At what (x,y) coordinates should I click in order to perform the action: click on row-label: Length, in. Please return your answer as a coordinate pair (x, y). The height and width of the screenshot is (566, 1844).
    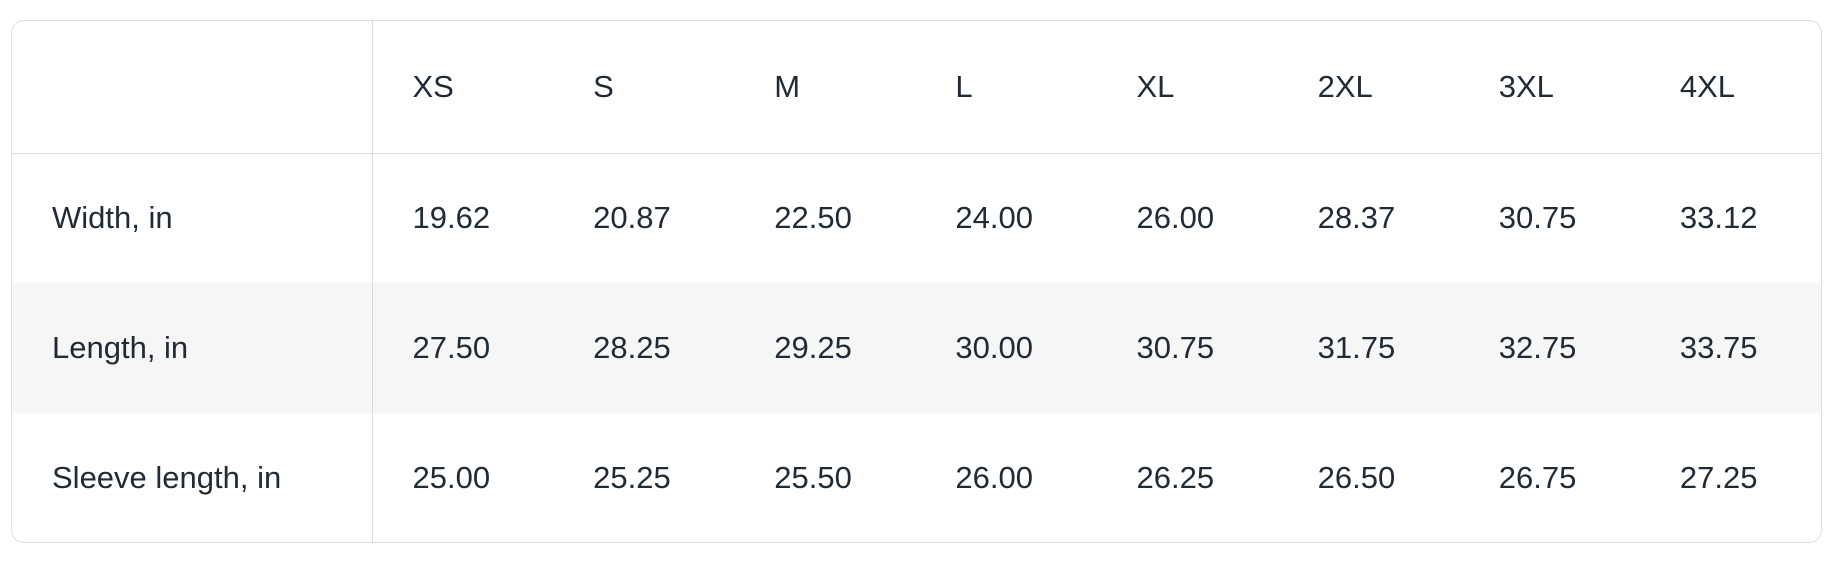
    Looking at the image, I should click on (192, 348).